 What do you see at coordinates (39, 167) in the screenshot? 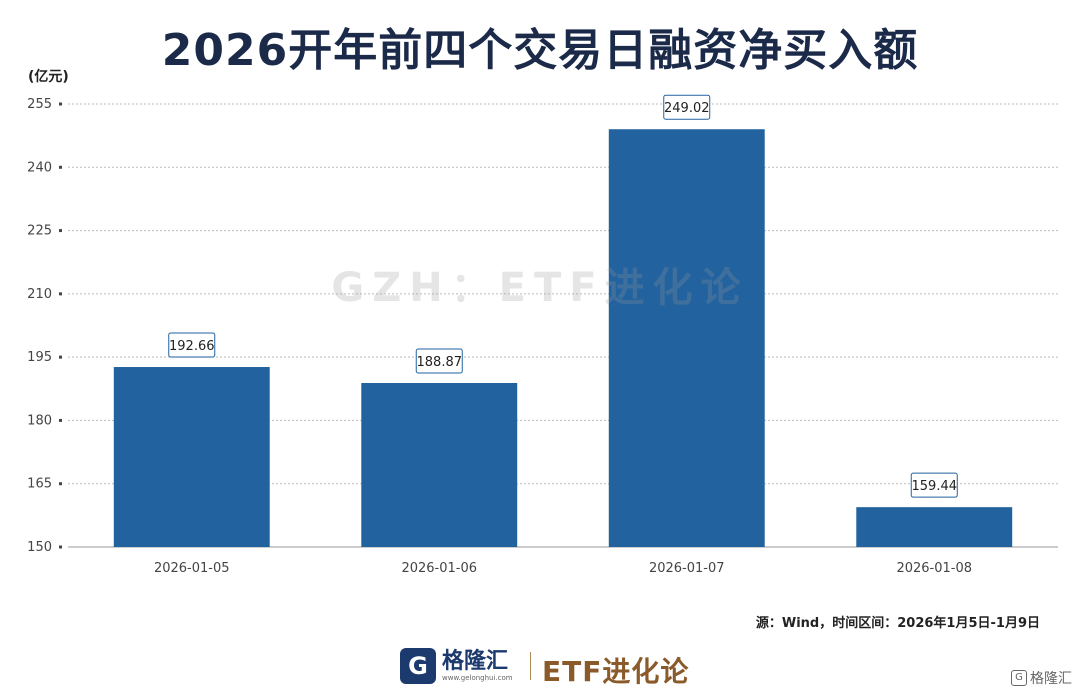
I see `y-tick-label: 240` at bounding box center [39, 167].